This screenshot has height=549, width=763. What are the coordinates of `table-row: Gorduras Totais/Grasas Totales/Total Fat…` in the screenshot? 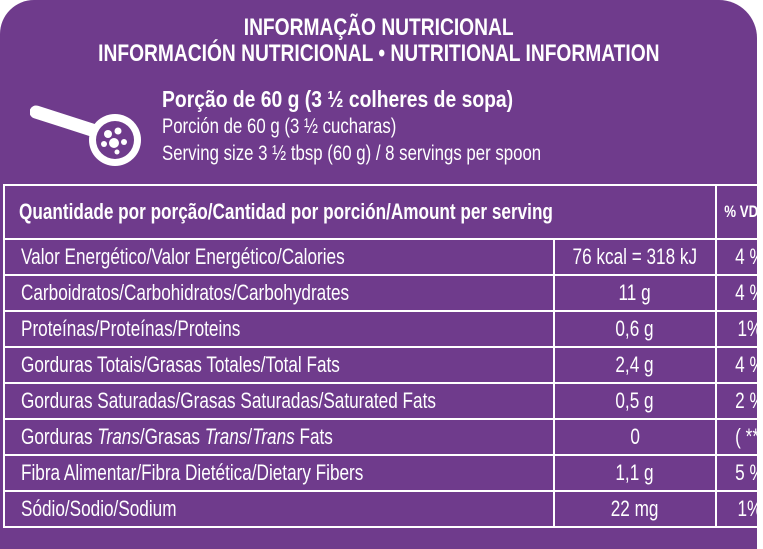 It's located at (383, 365).